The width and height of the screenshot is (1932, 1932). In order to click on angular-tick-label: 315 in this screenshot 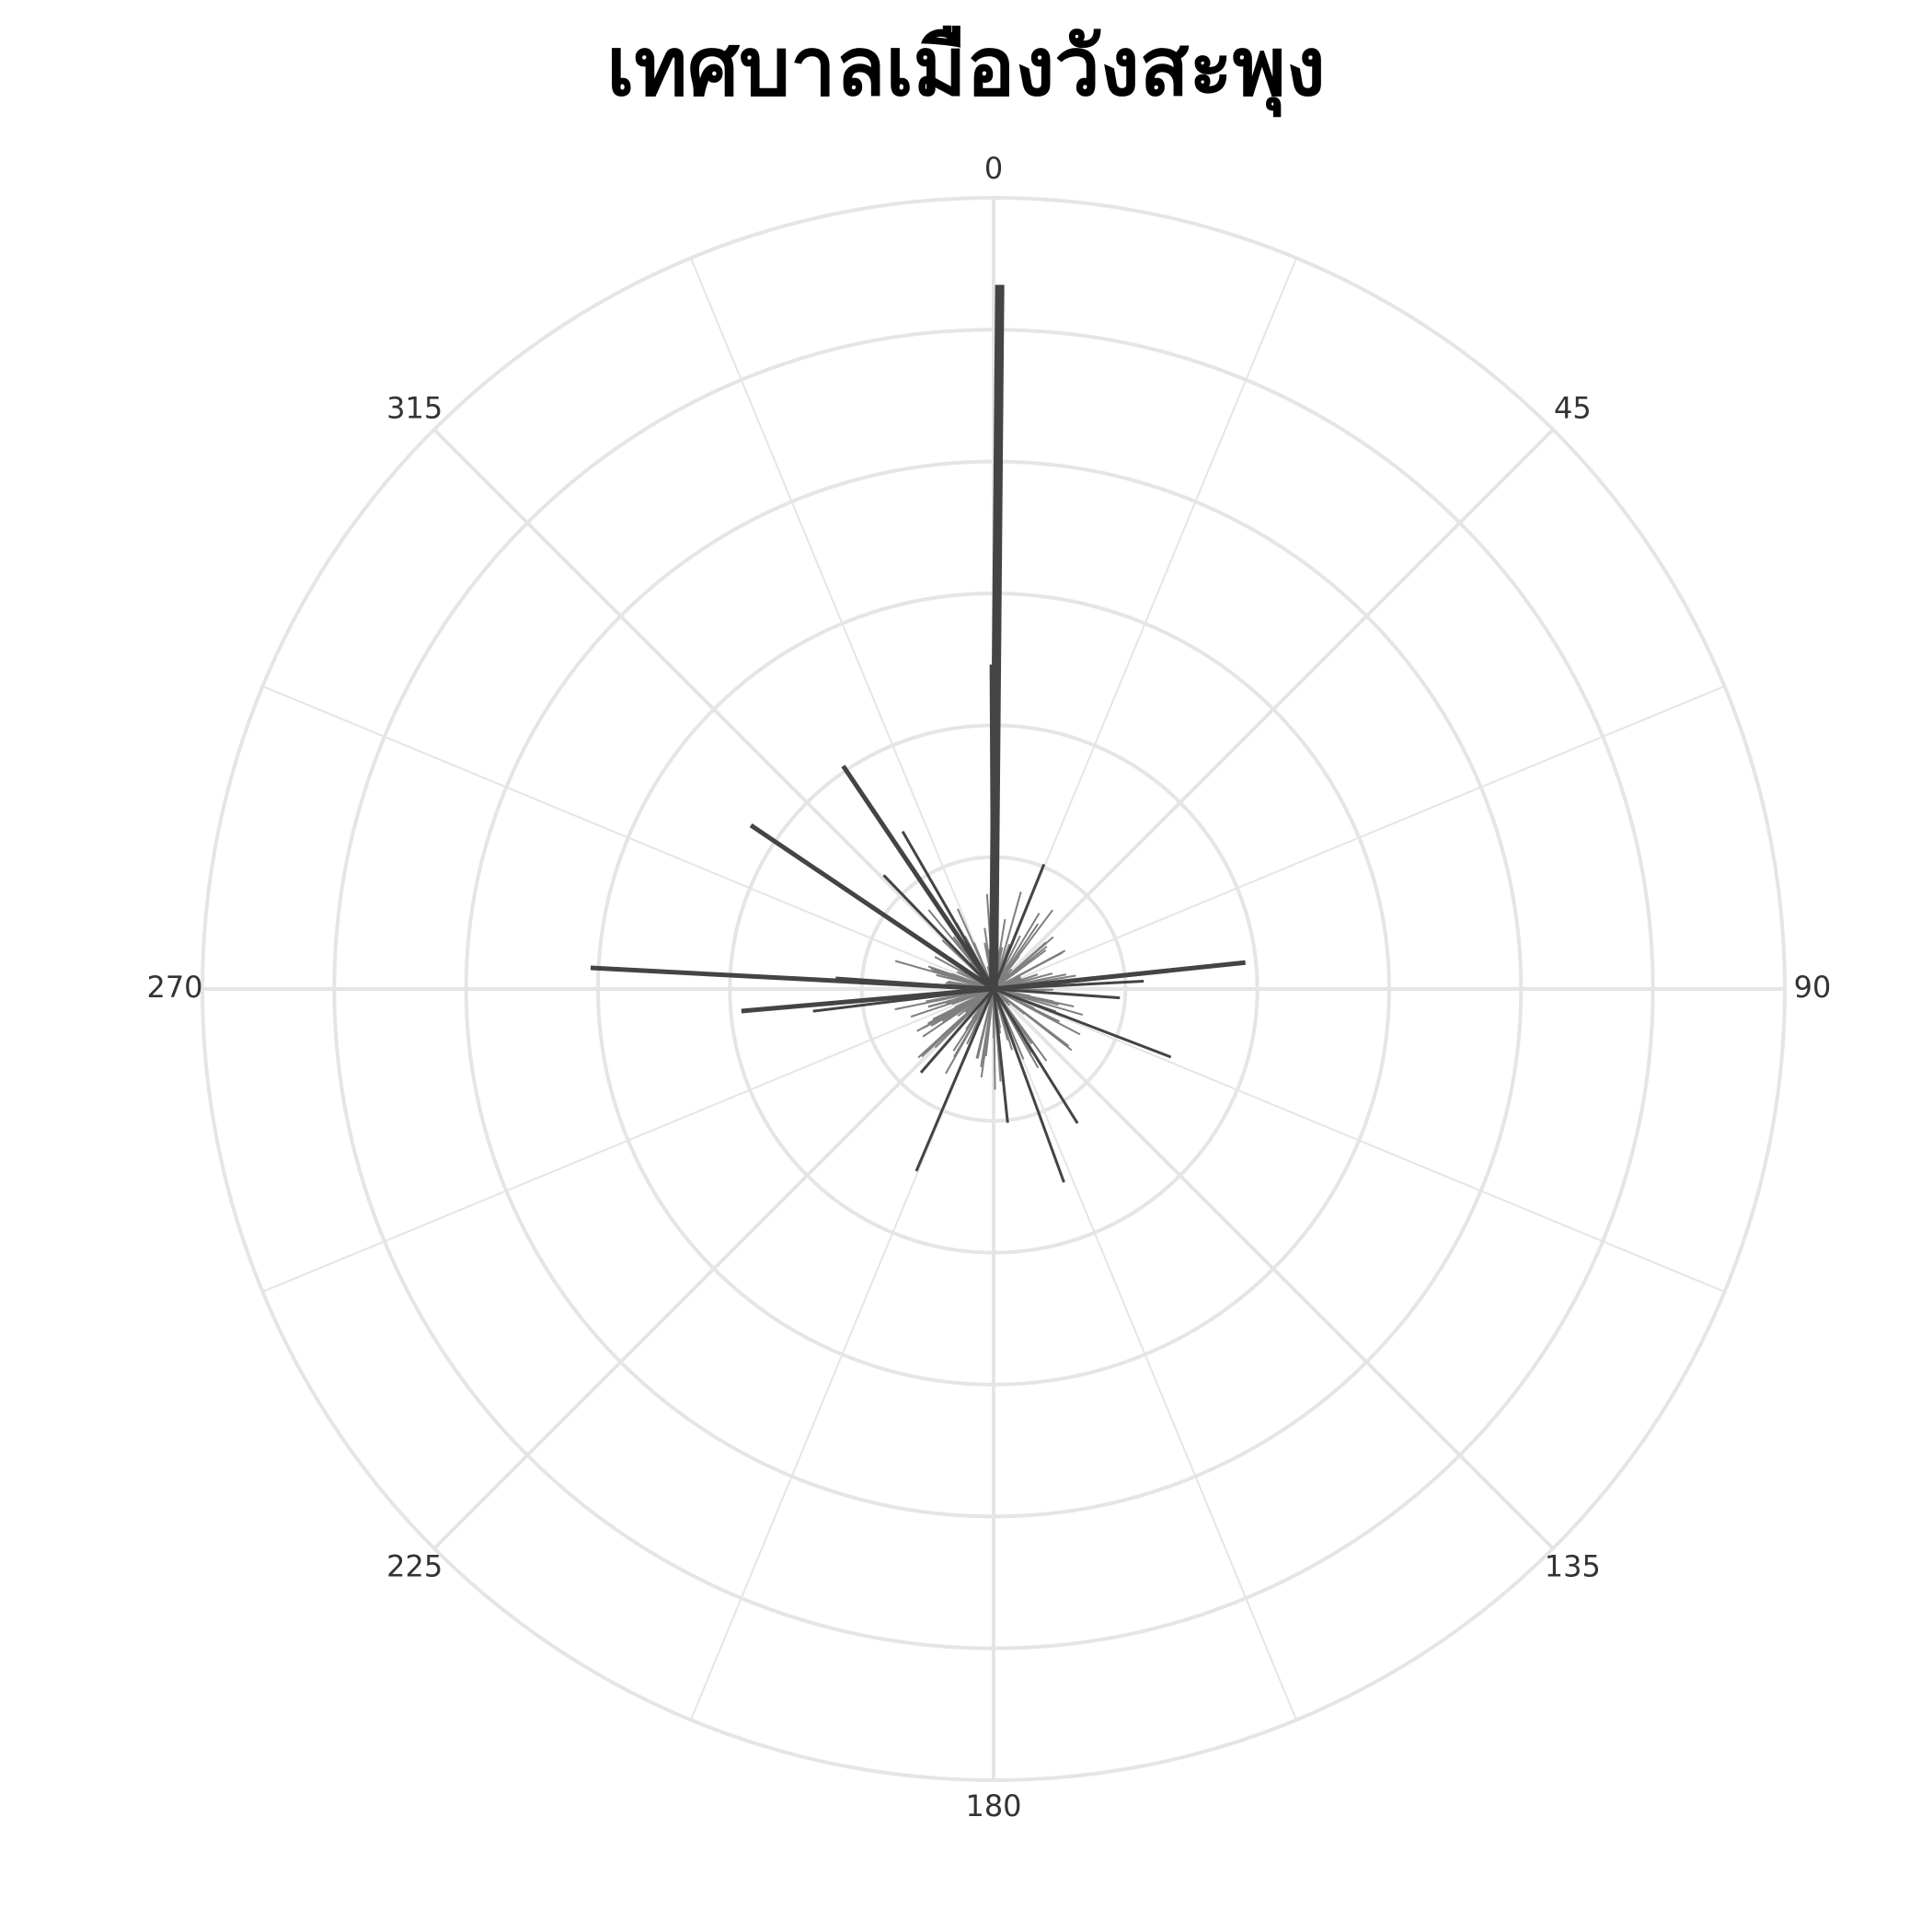, I will do `click(414, 408)`.